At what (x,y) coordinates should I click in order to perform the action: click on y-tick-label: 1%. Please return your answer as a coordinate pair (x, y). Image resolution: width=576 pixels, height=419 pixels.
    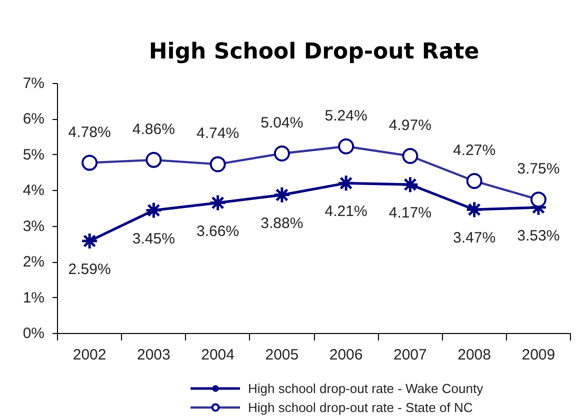
    Looking at the image, I should click on (33, 297).